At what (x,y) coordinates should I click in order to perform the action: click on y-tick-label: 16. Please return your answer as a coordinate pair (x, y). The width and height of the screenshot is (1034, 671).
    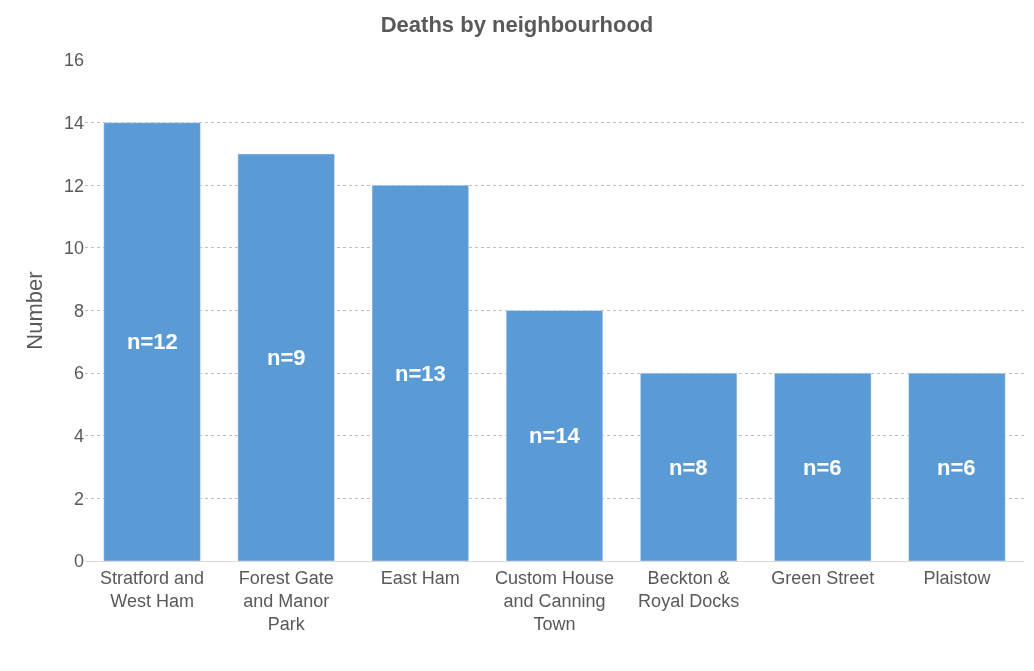
    Looking at the image, I should click on (73, 60).